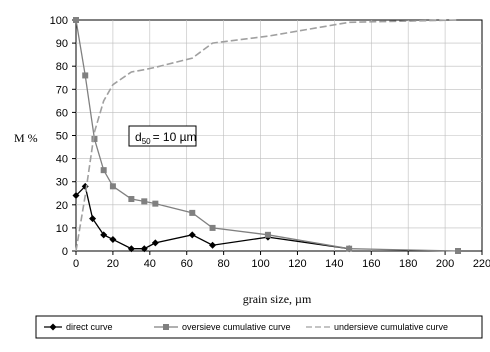  What do you see at coordinates (150, 264) in the screenshot?
I see `x-tick-label: 40` at bounding box center [150, 264].